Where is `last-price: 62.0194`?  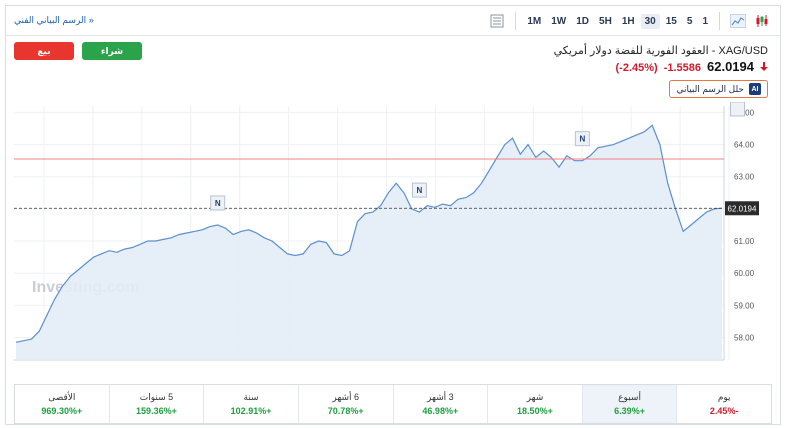 last-price: 62.0194 is located at coordinates (730, 66).